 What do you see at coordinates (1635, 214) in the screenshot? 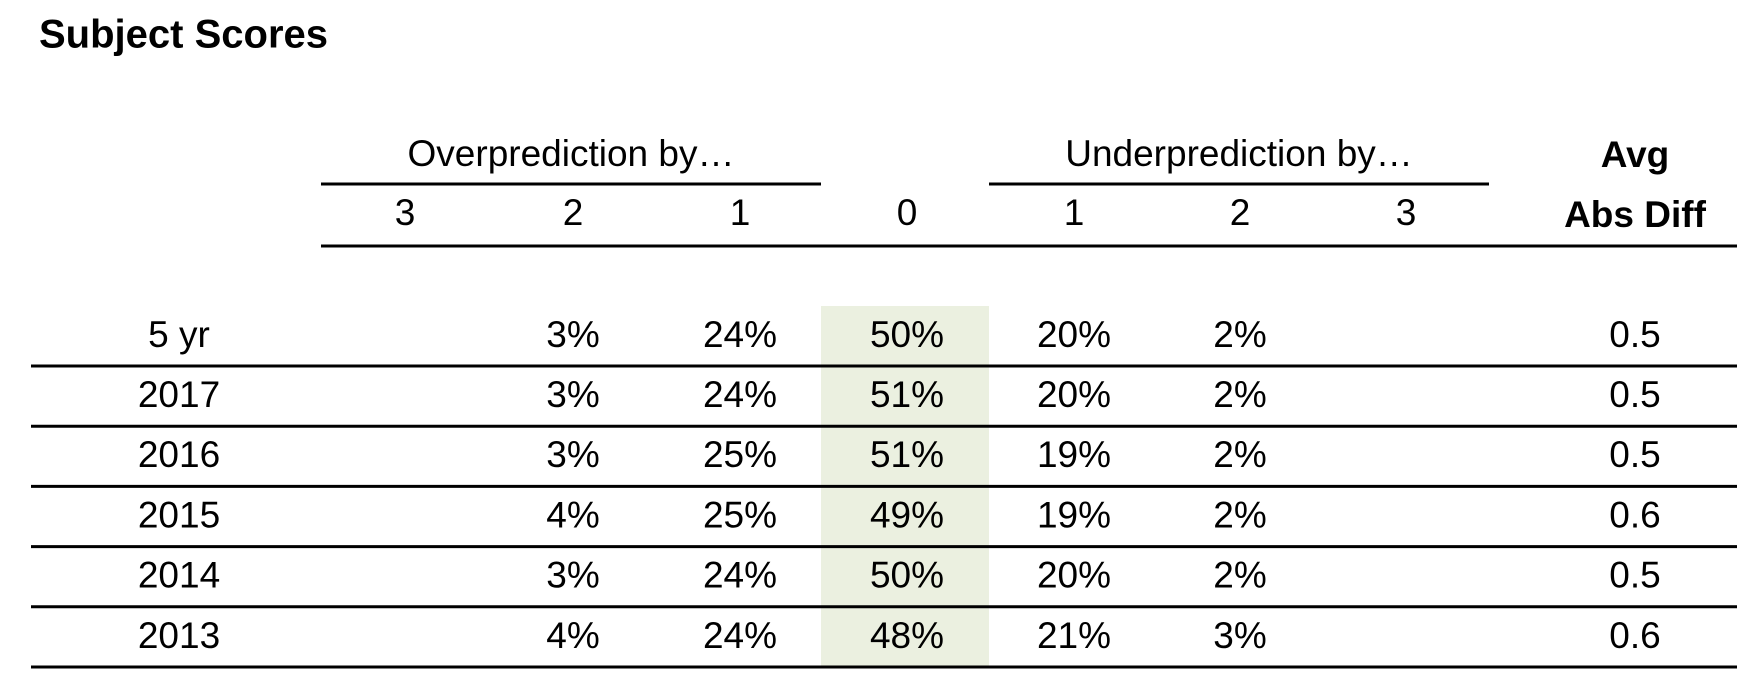
I see `column-header: Abs Diff` at bounding box center [1635, 214].